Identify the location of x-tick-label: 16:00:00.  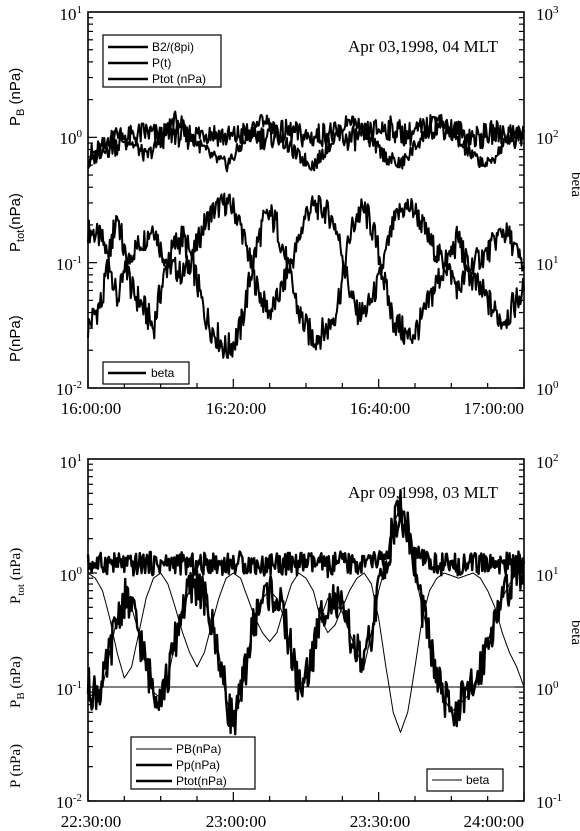
(91, 408).